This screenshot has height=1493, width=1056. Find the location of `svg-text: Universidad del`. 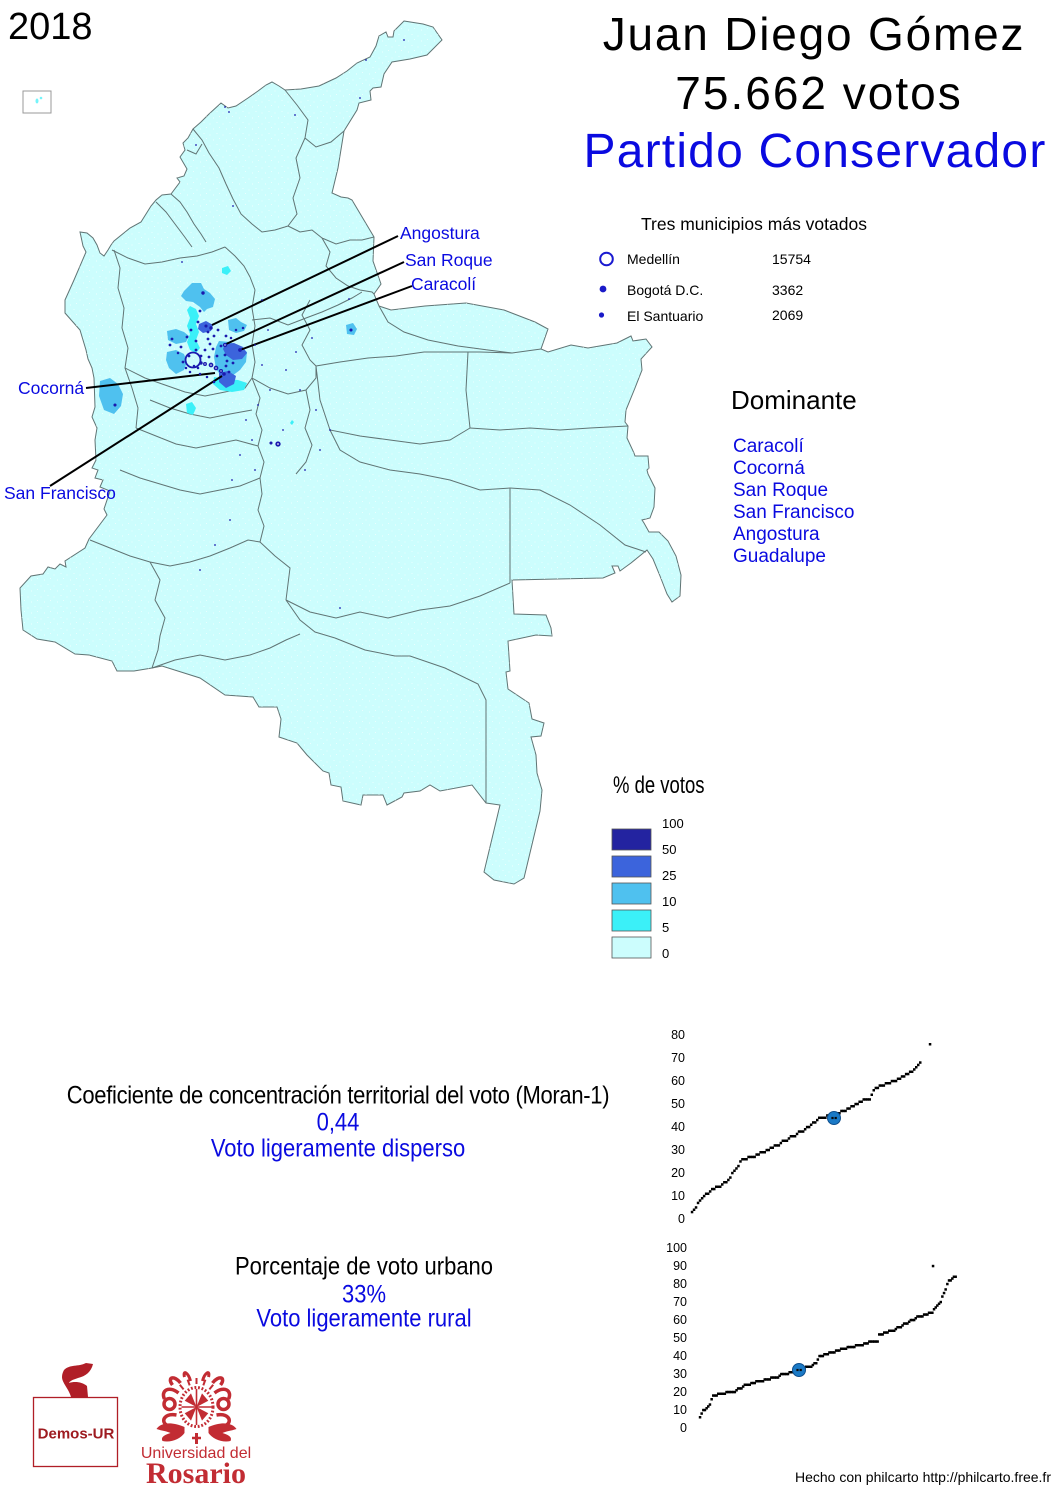

svg-text: Universidad del is located at coordinates (196, 1453).